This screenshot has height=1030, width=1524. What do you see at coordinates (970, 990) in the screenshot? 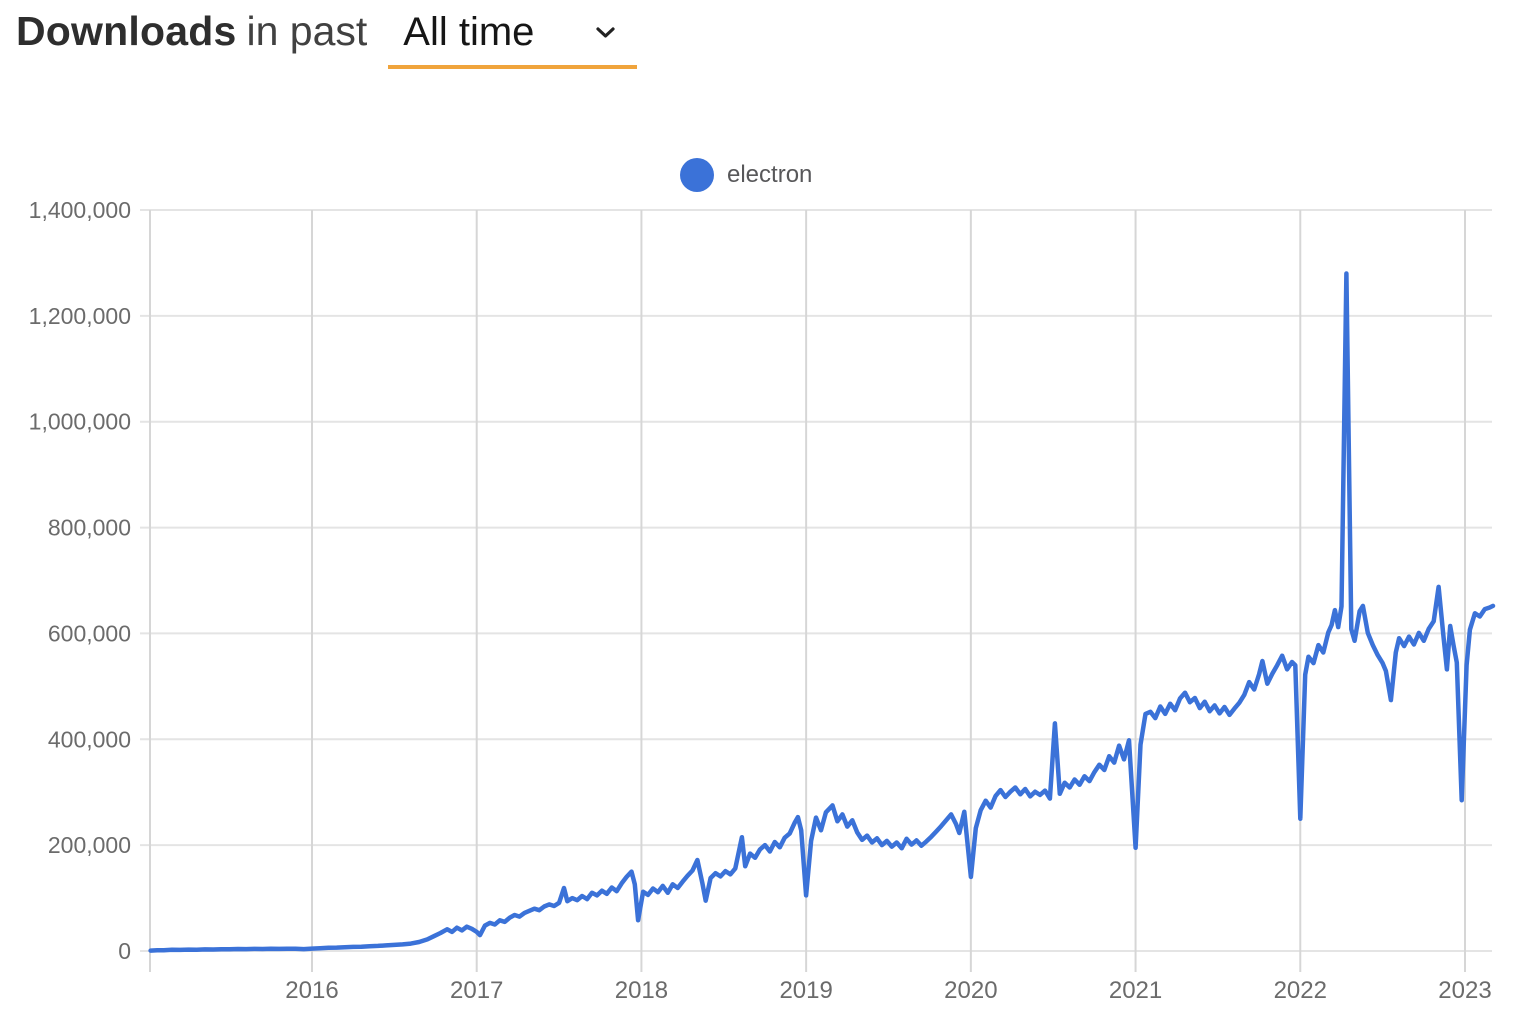
I see `x-tick-label: 2020` at bounding box center [970, 990].